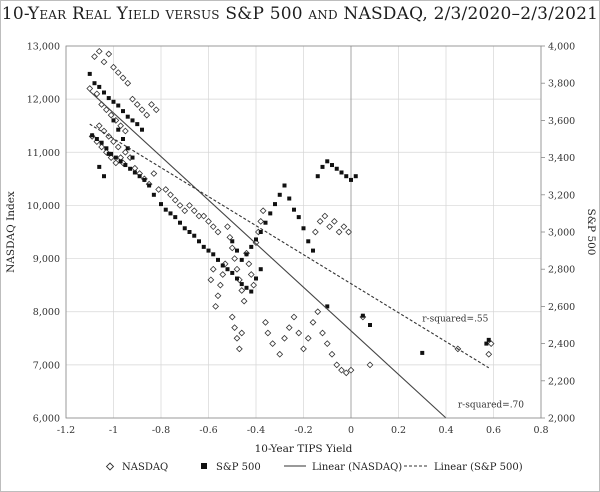  Describe the element at coordinates (43, 206) in the screenshot. I see `y-left-tick-label: 10,000` at that location.